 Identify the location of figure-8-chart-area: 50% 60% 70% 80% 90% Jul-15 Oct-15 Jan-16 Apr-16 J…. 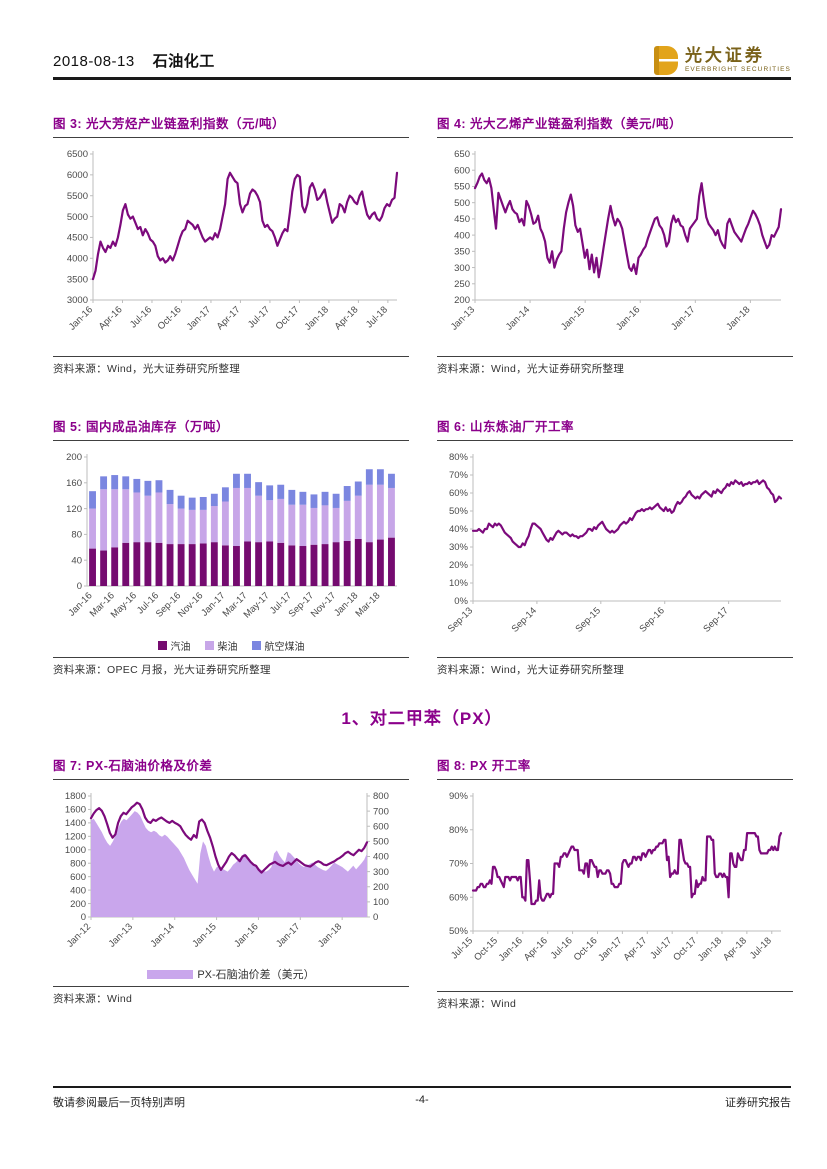
(615, 887).